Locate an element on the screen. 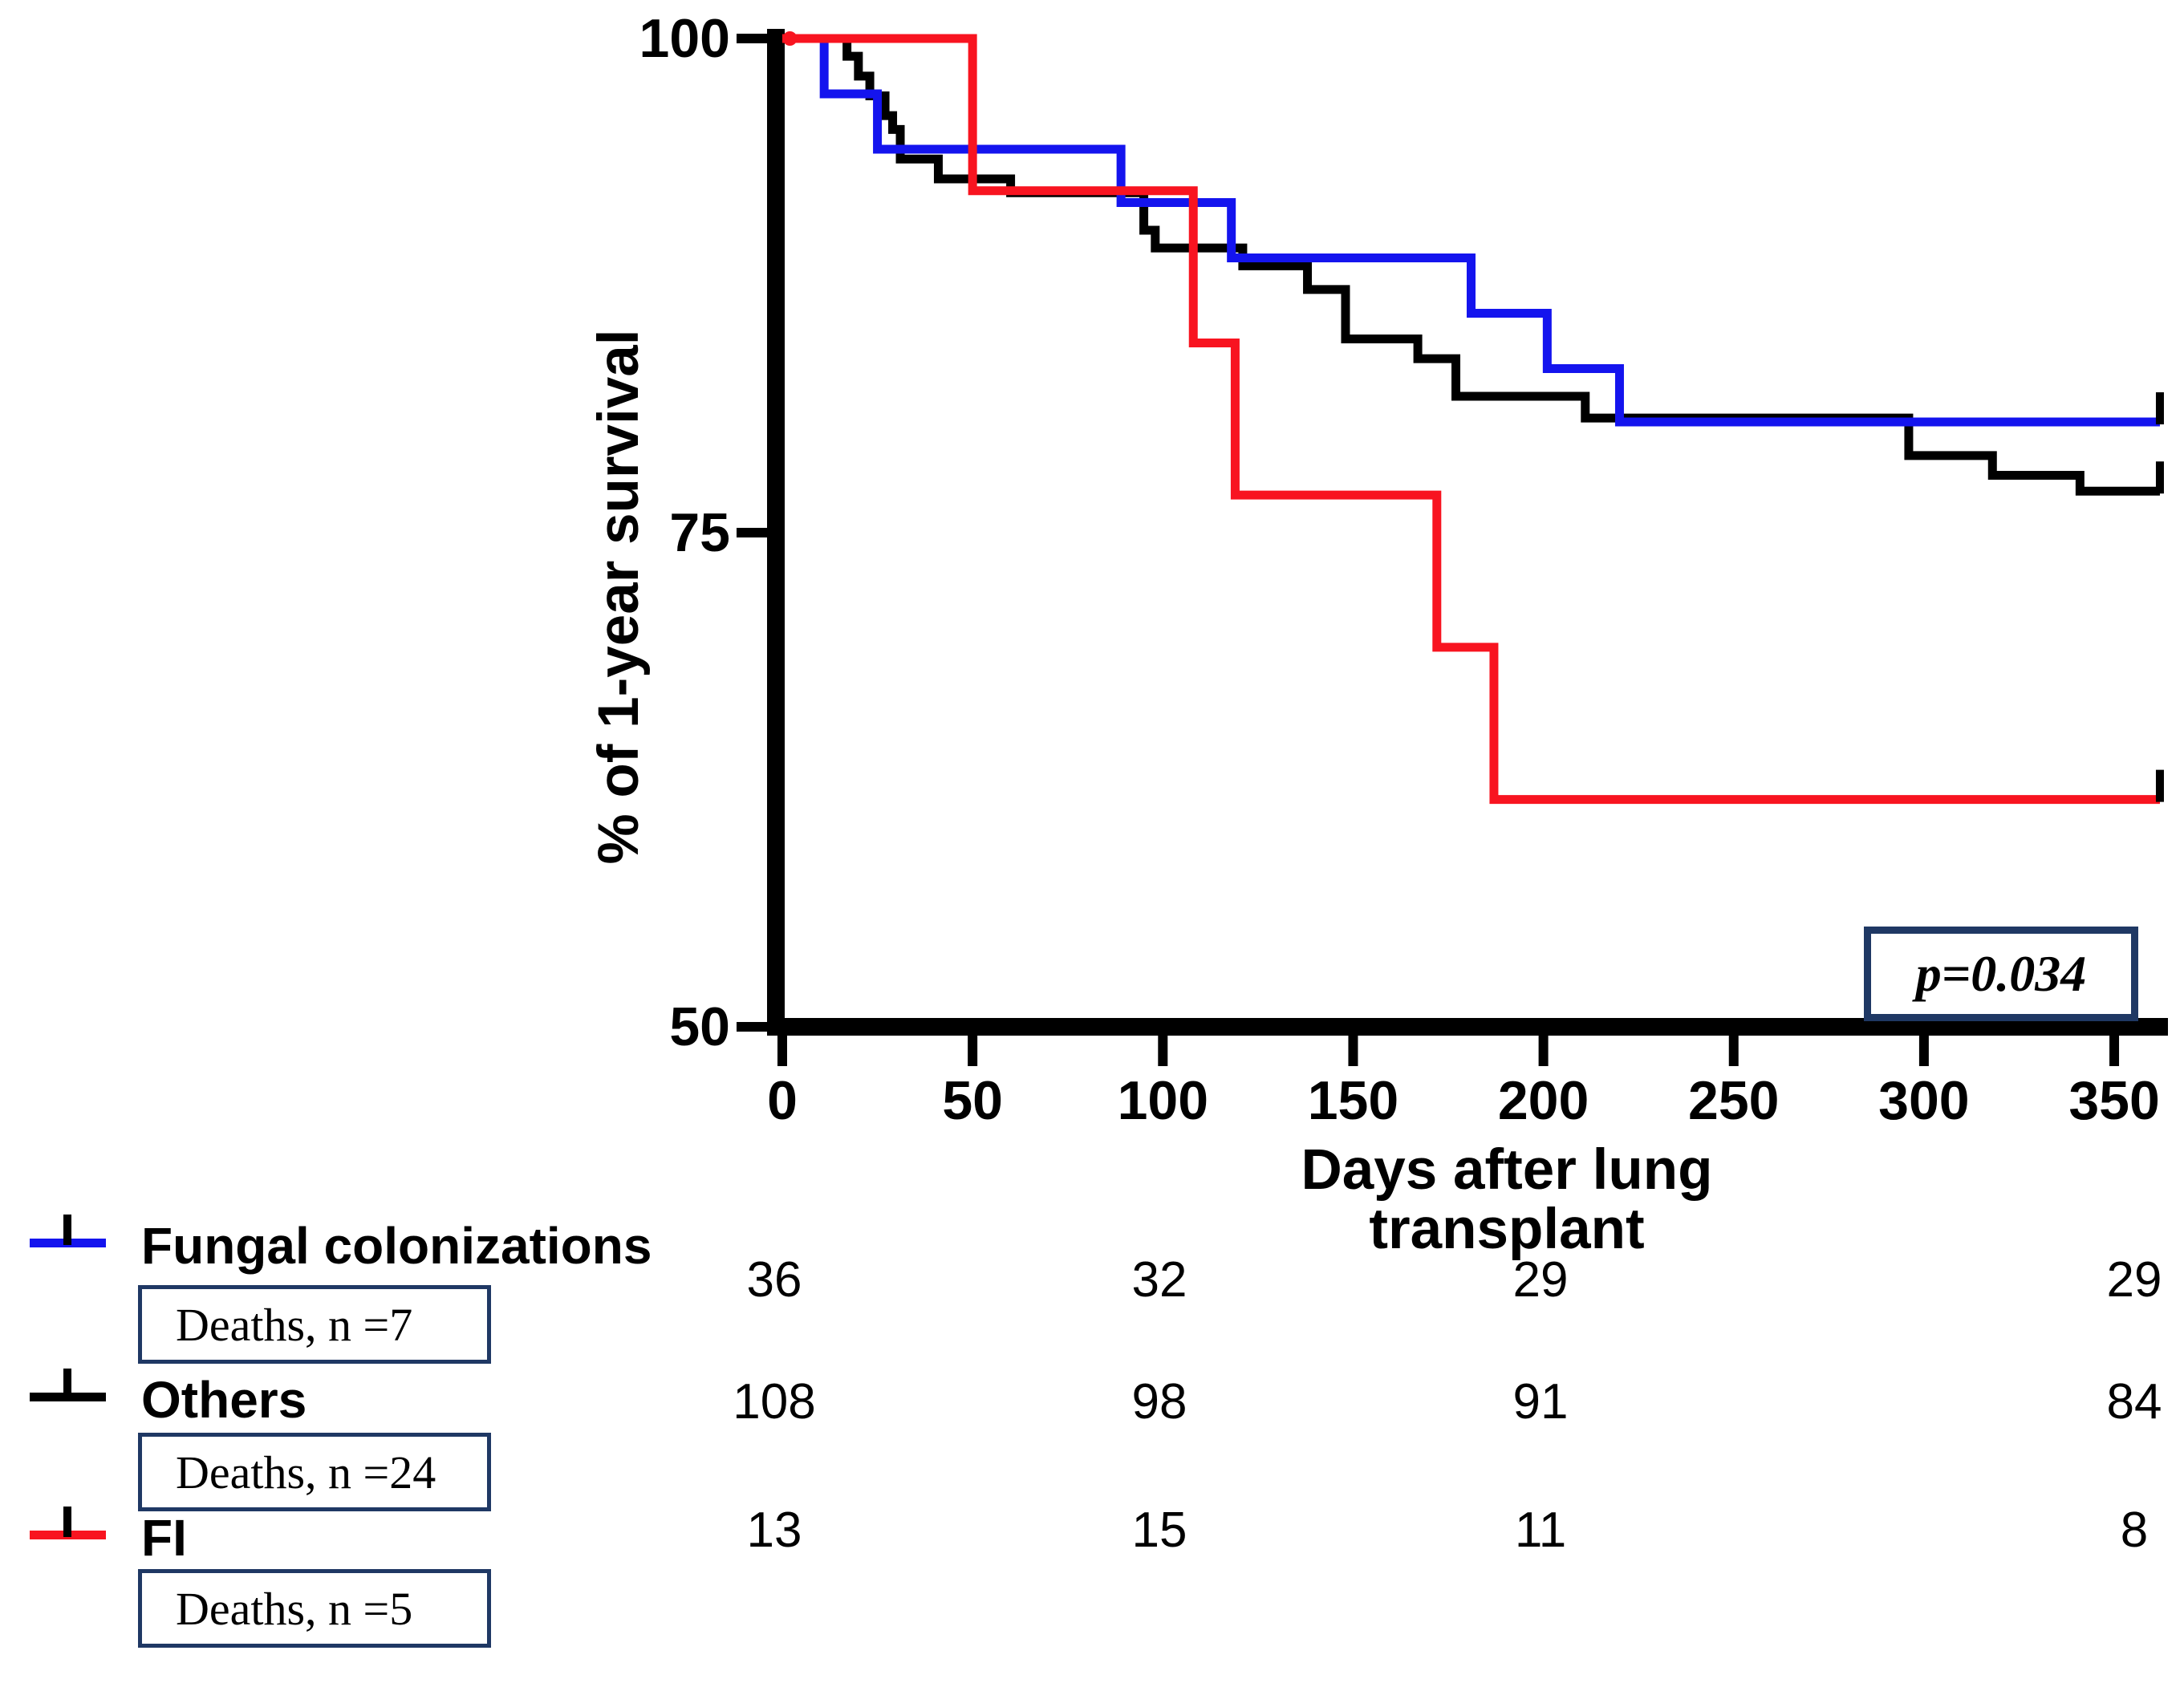 The width and height of the screenshot is (2184, 1683). at-risk-value: 15 is located at coordinates (1159, 1530).